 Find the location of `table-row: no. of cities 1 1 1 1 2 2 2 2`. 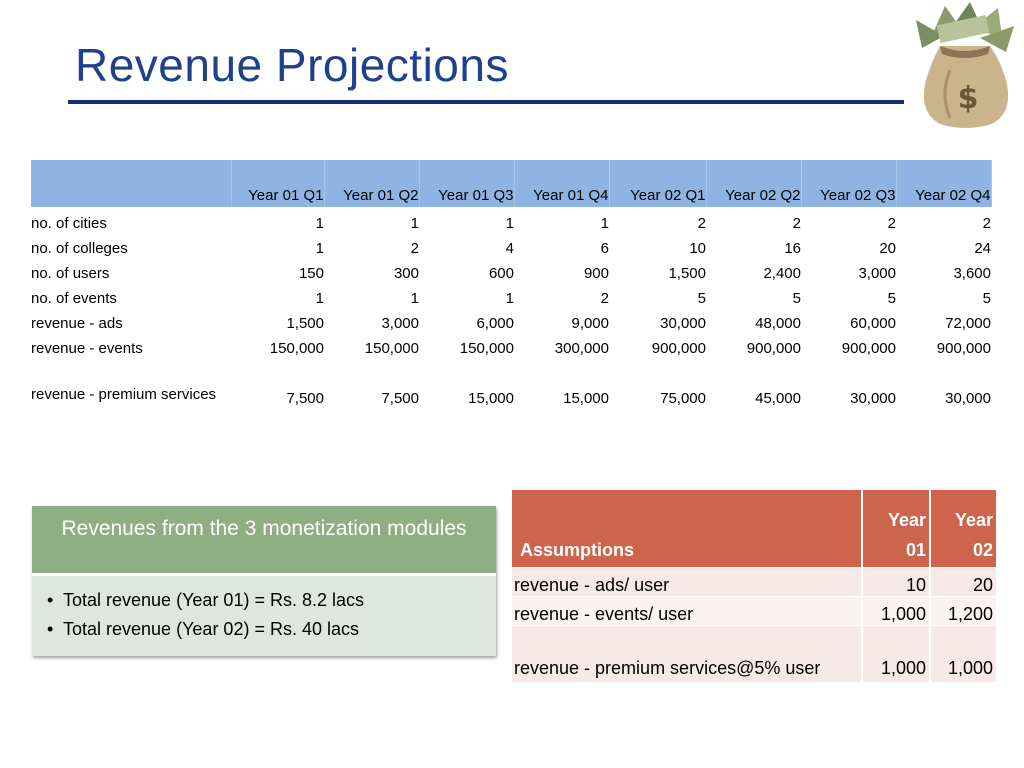

table-row: no. of cities 1 1 1 1 2 2 2 2 is located at coordinates (511, 219).